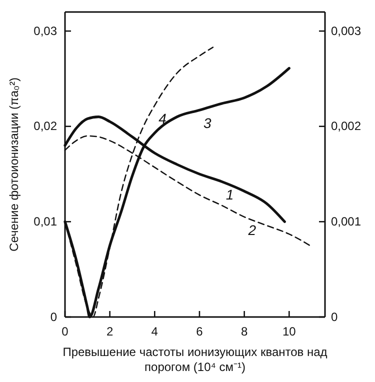 The height and width of the screenshot is (382, 375). I want to click on series-label: 1, so click(230, 194).